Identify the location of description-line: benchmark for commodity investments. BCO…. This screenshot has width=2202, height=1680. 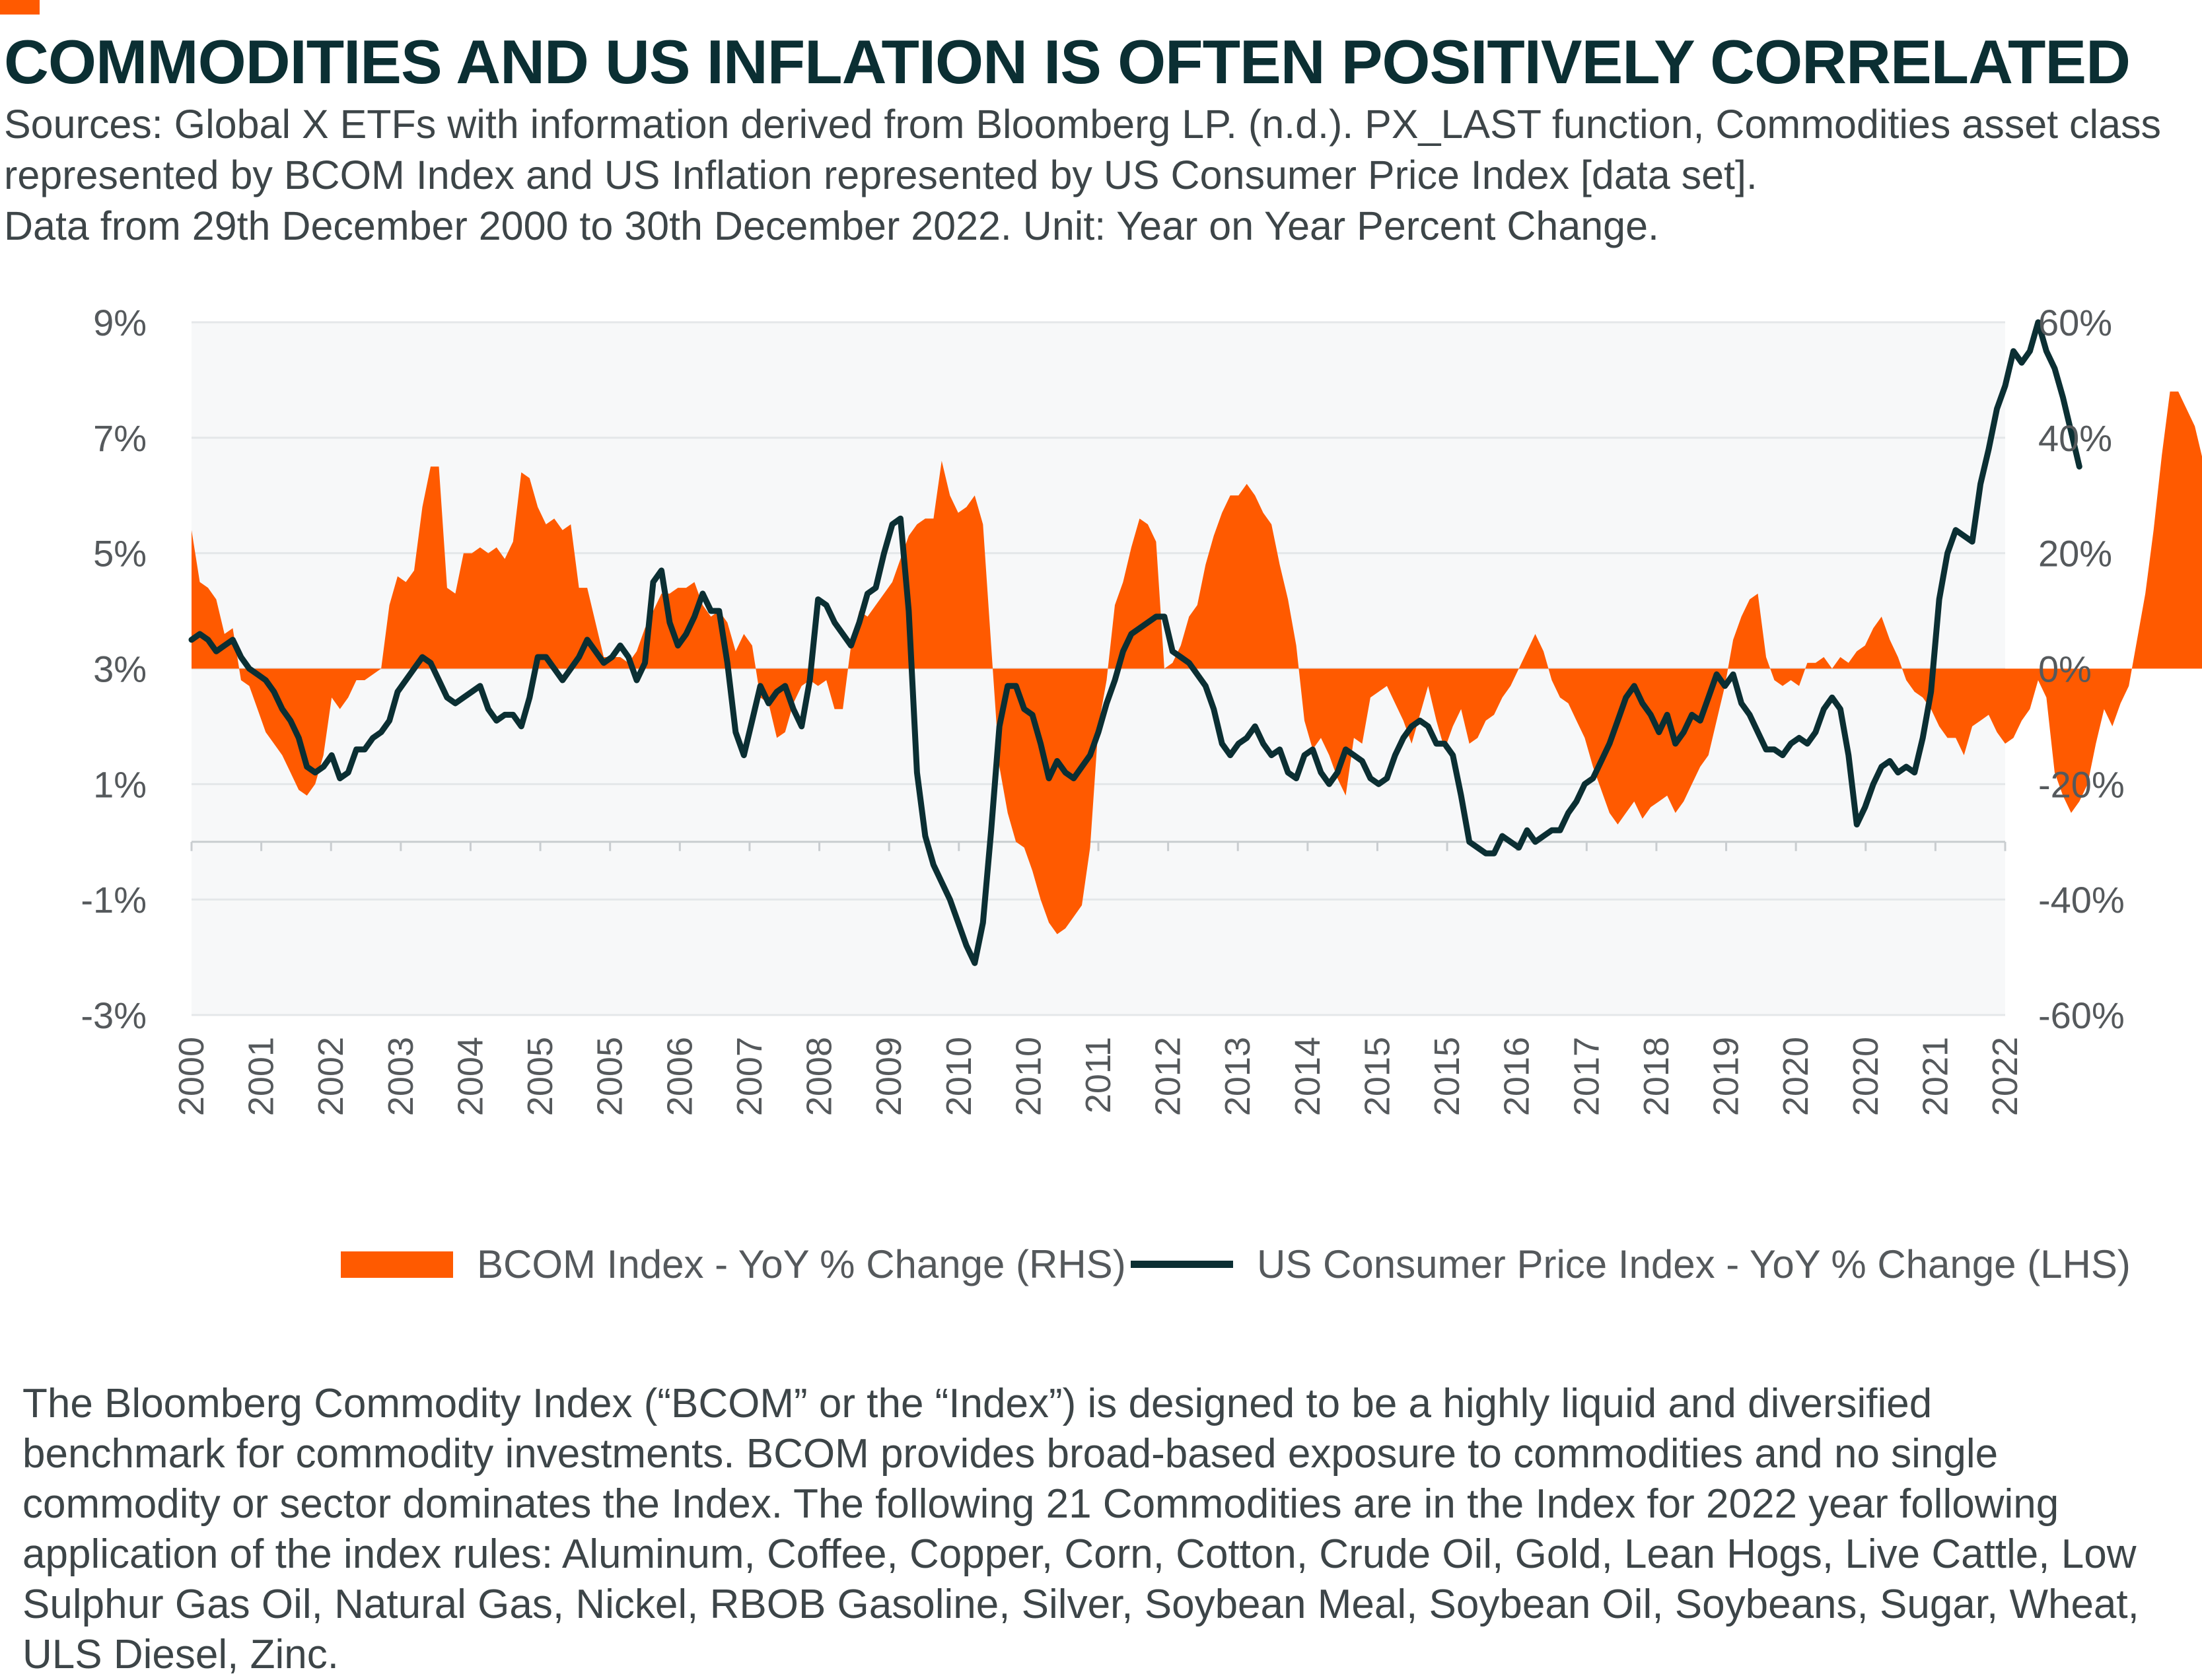
(1010, 1454).